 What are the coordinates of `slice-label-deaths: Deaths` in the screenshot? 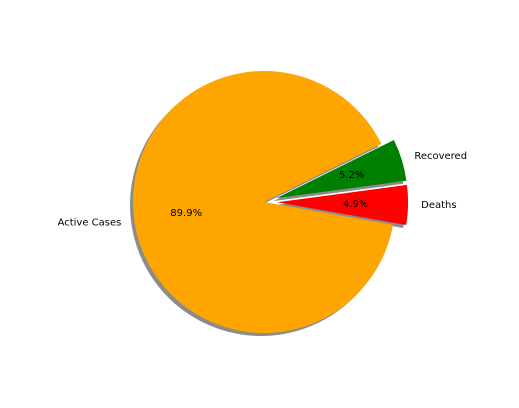 It's located at (438, 205).